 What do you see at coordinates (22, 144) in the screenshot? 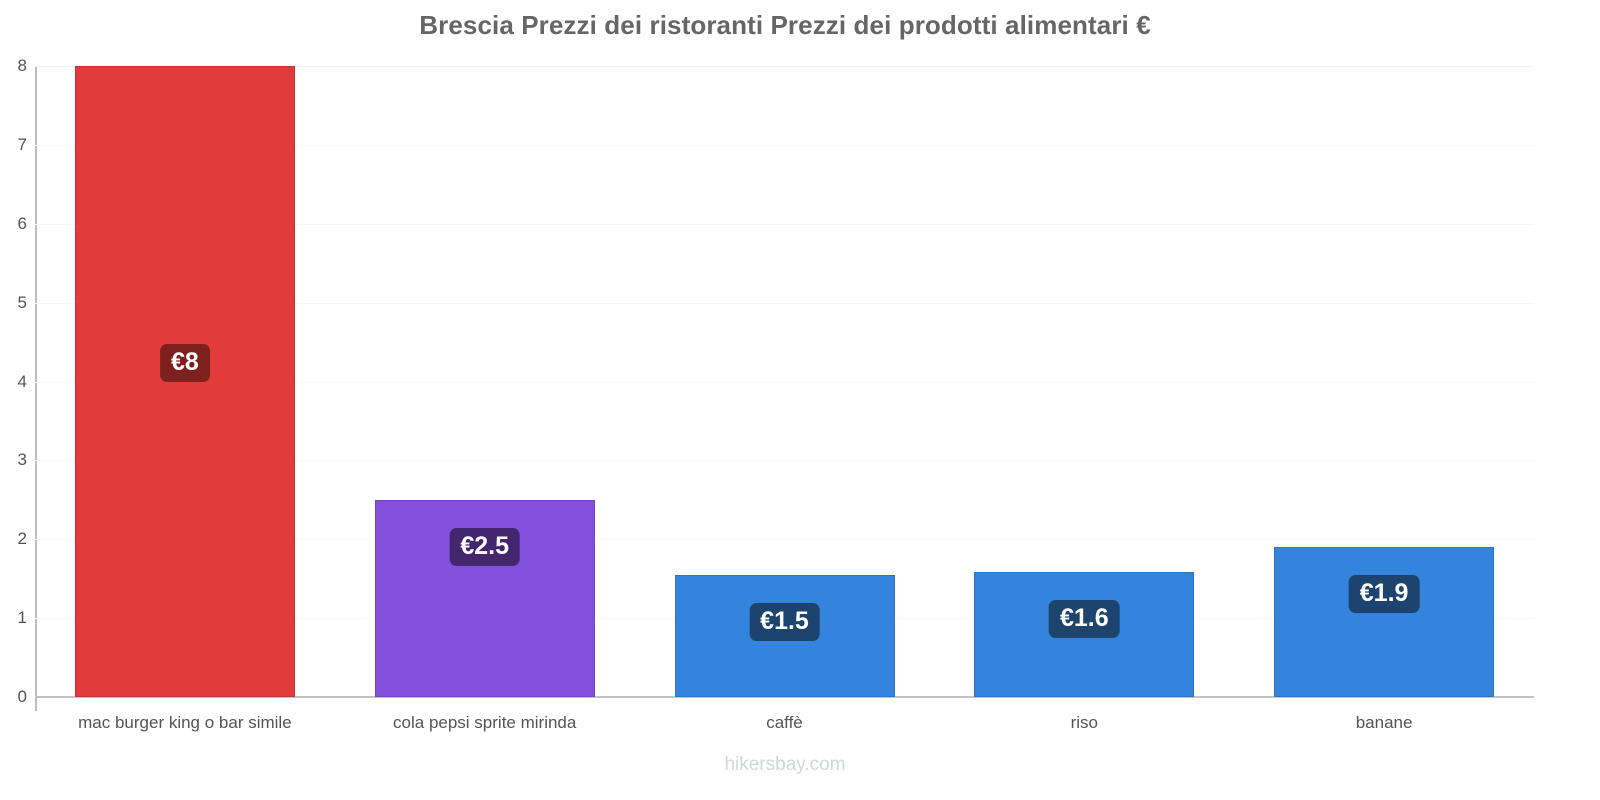
I see `y-axis-tick-label: 7` at bounding box center [22, 144].